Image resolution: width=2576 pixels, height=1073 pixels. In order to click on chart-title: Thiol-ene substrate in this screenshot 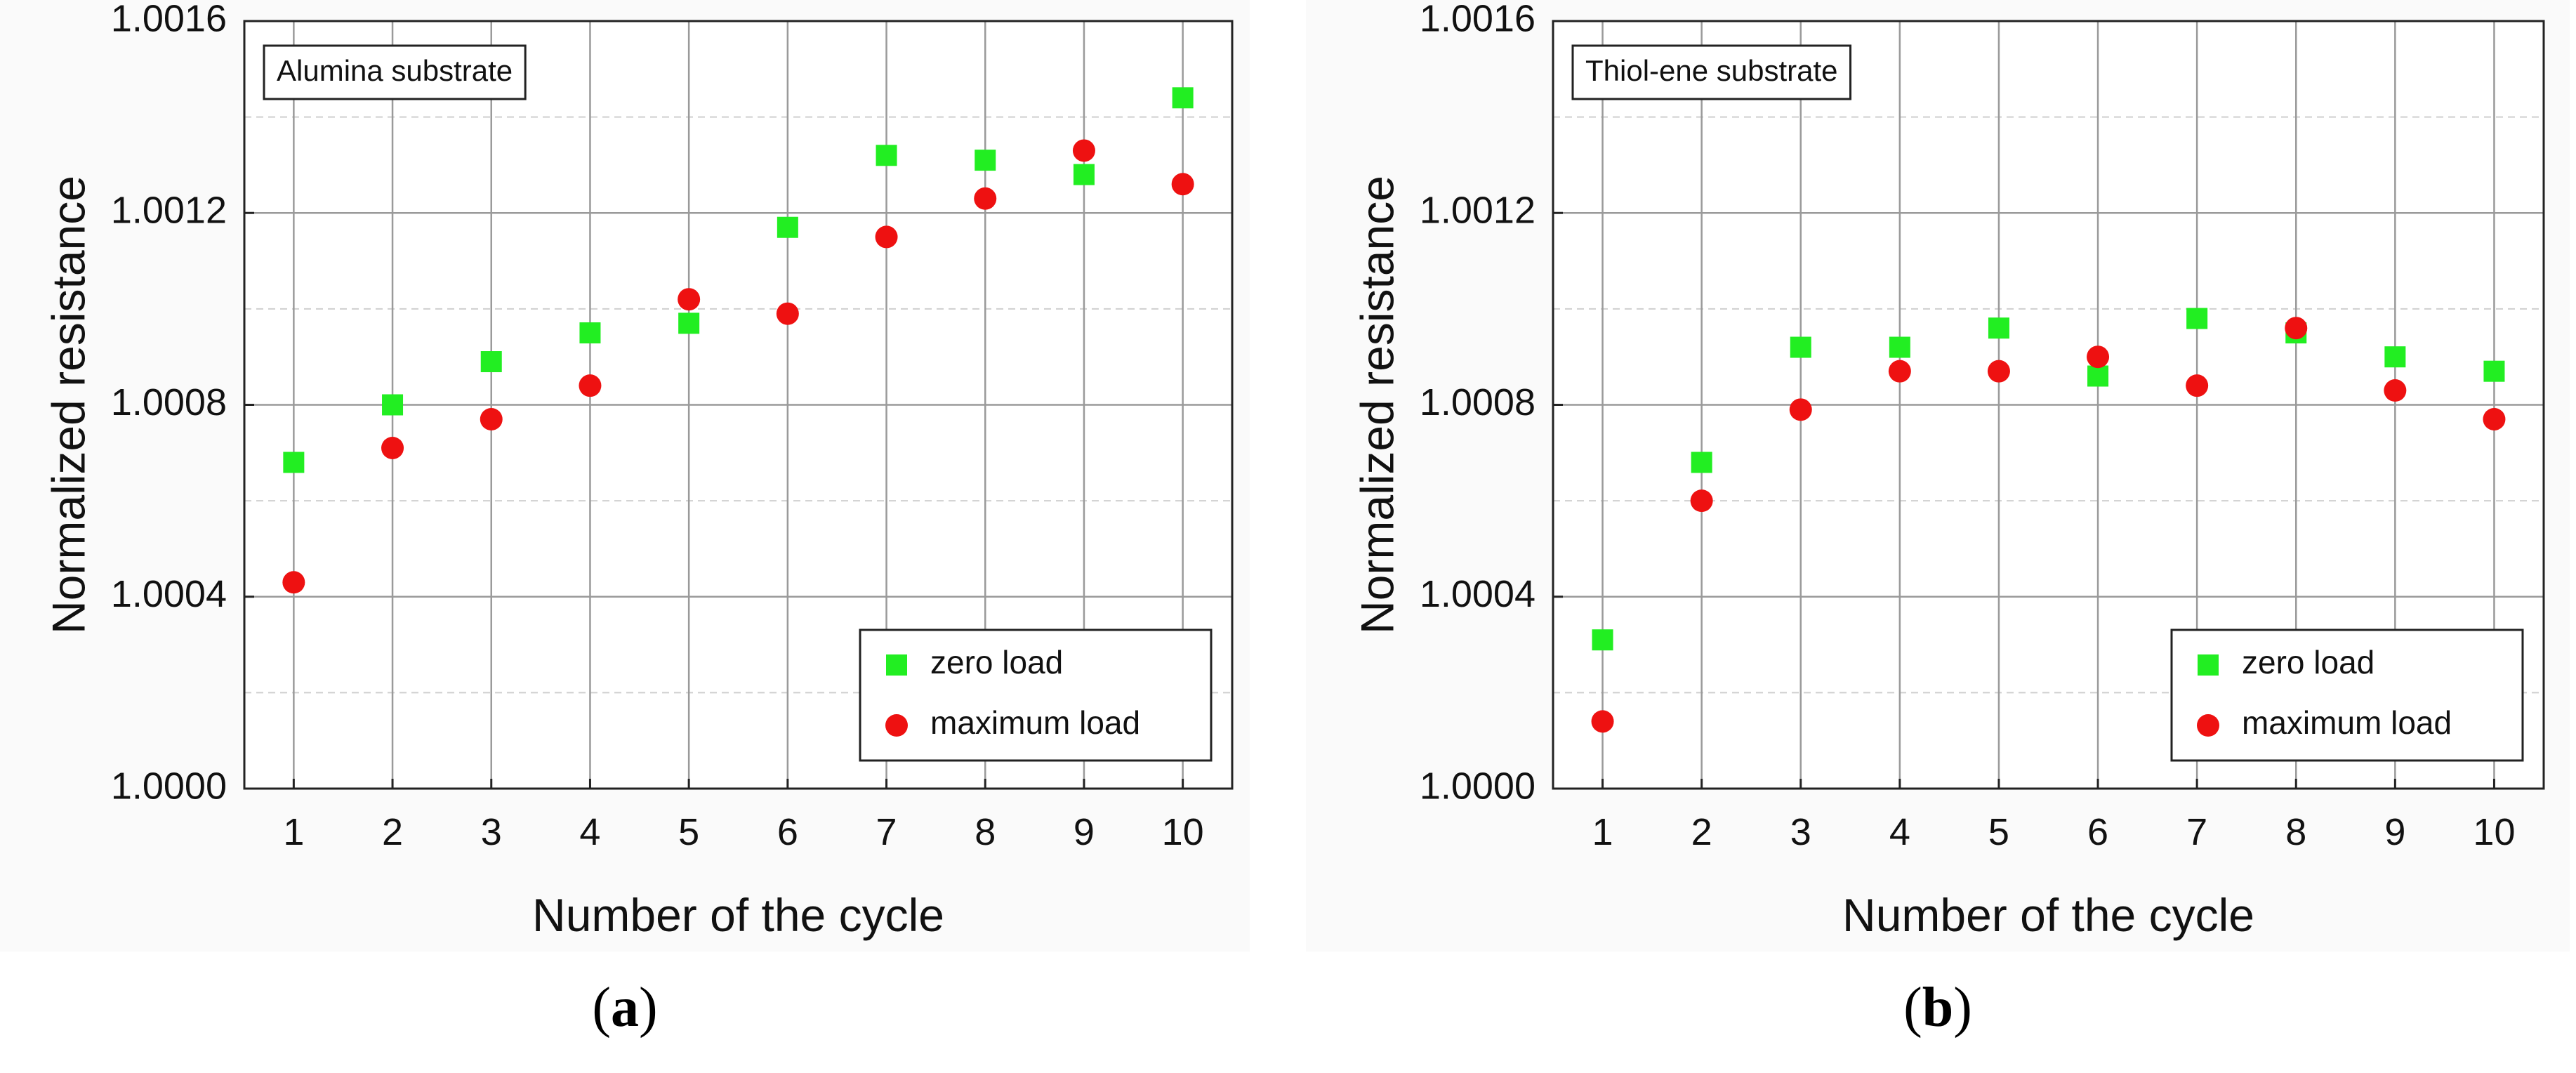, I will do `click(1711, 70)`.